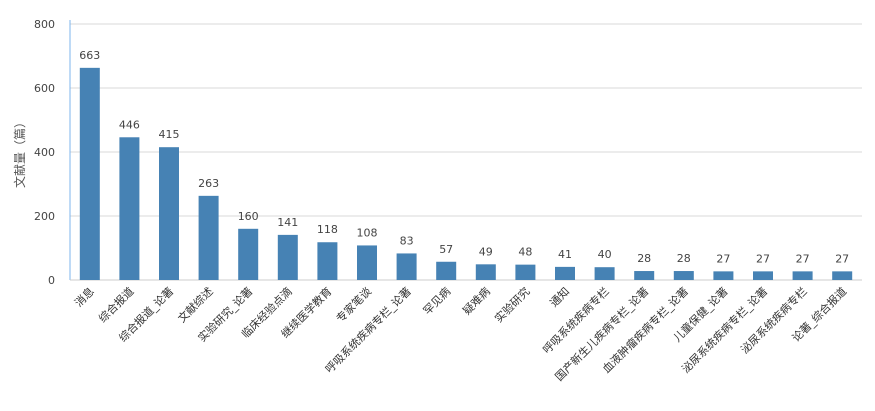 The image size is (875, 411). What do you see at coordinates (44, 88) in the screenshot?
I see `y-tick-label: 600` at bounding box center [44, 88].